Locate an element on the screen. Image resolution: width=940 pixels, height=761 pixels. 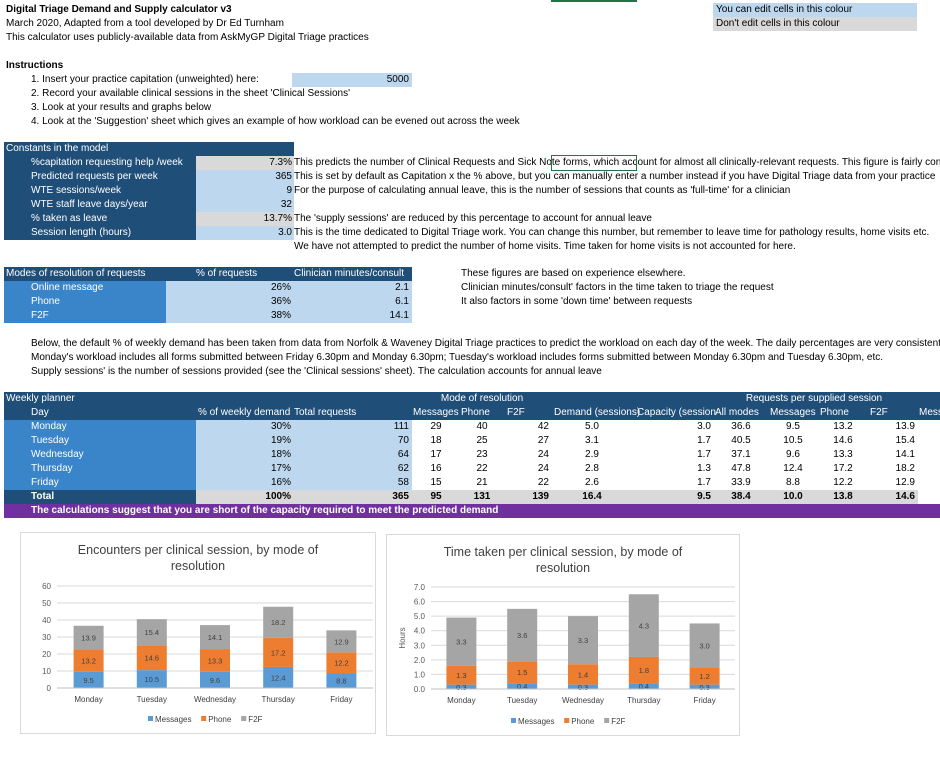
planner-cell-pct: 17% is located at coordinates (245, 469).